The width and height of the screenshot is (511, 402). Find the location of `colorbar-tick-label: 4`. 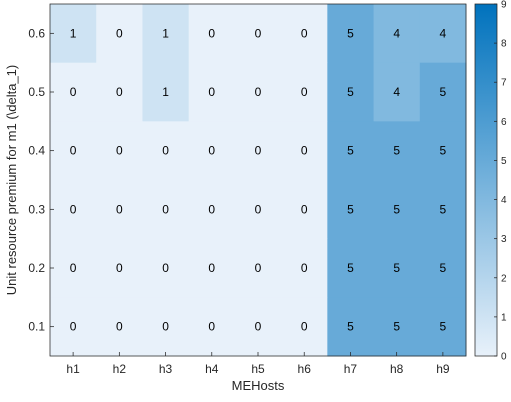

colorbar-tick-label: 4 is located at coordinates (504, 200).